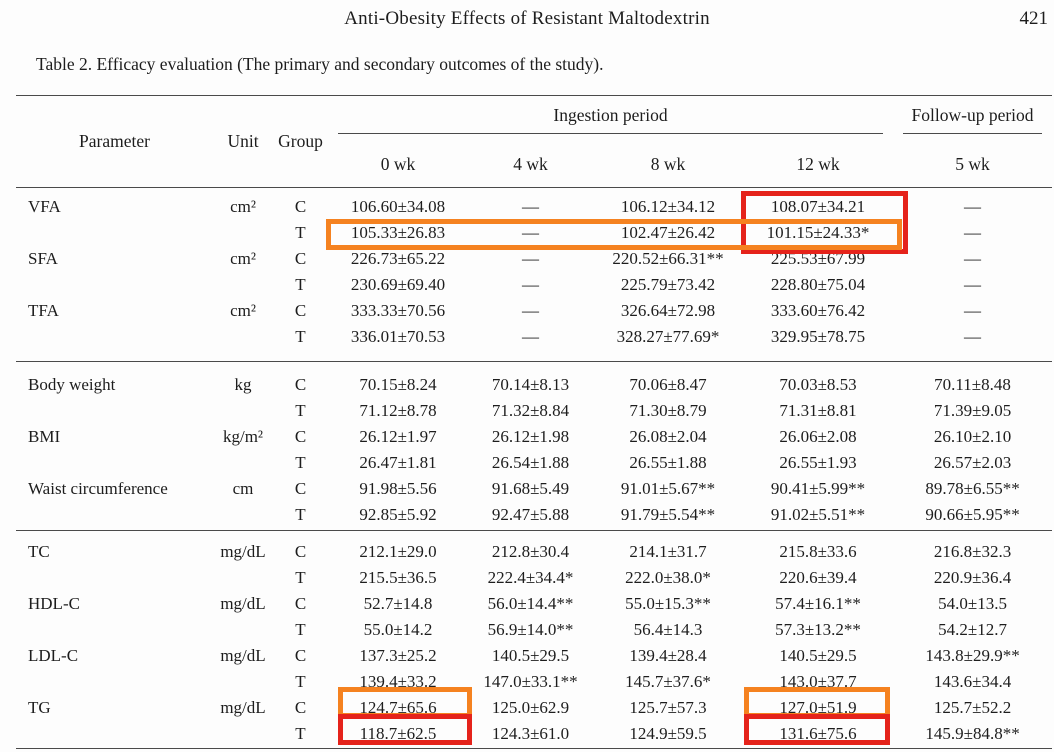 Image resolution: width=1054 pixels, height=752 pixels. I want to click on value-cell-8wk: 26.55±1.88, so click(668, 462).